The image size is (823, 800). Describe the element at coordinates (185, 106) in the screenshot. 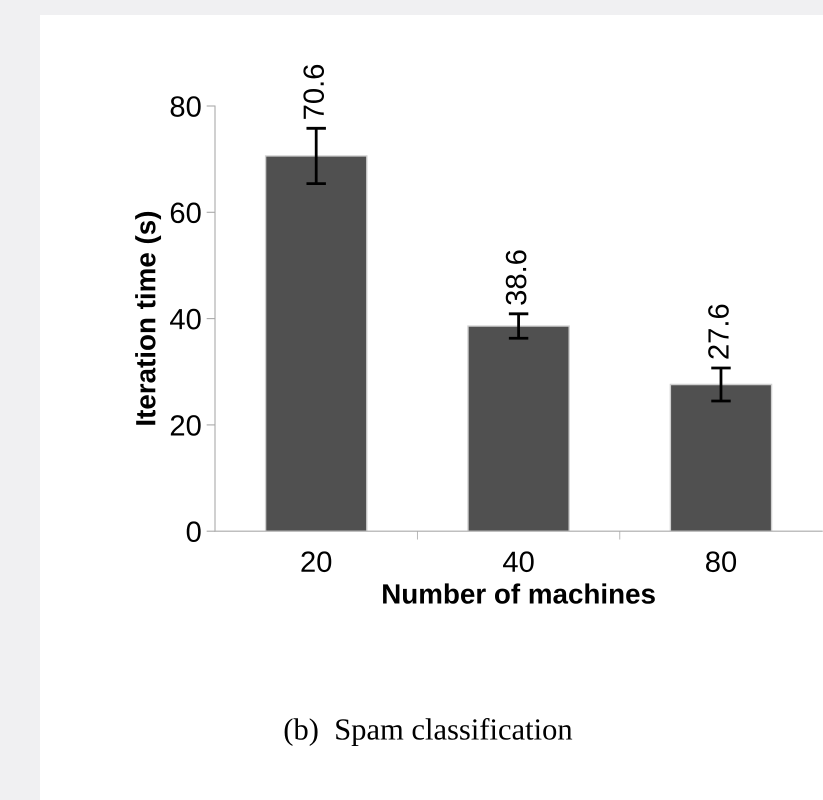

I see `y-tick-label: 80` at that location.